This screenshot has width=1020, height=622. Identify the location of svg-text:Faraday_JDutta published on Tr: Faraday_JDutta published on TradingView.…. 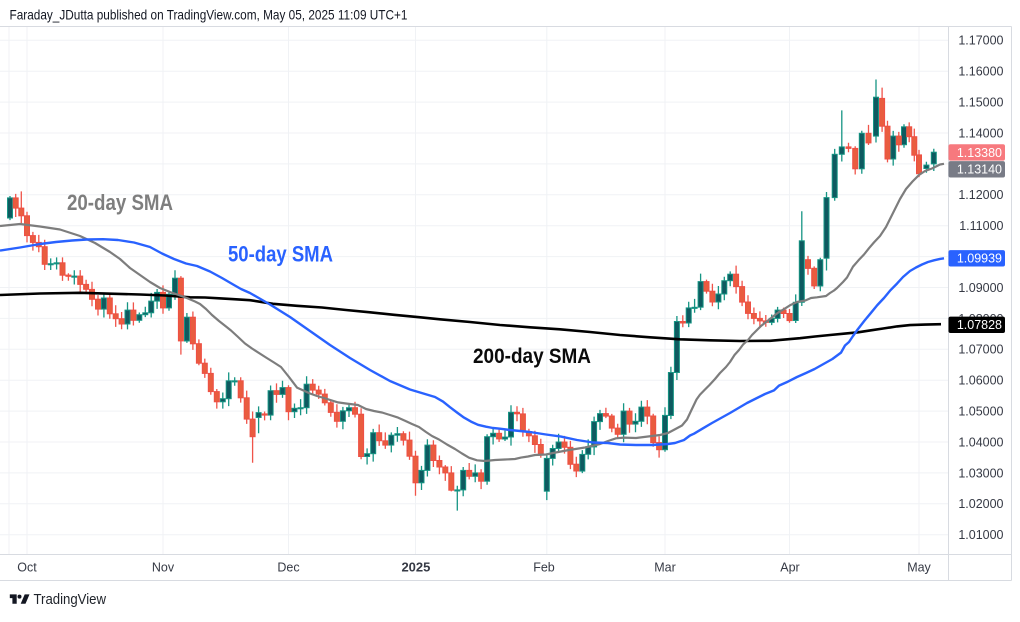
(209, 15).